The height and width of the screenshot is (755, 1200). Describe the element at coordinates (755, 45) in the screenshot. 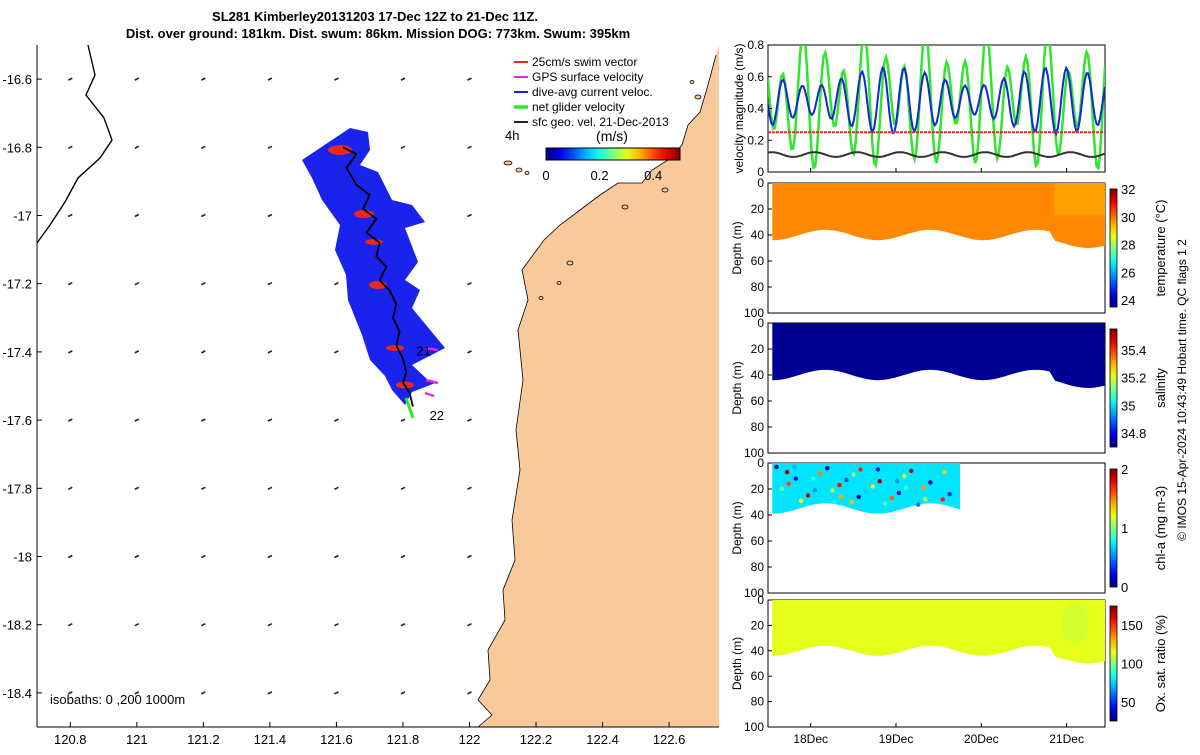

I see `velocity-y-tick-label: 0.8` at that location.